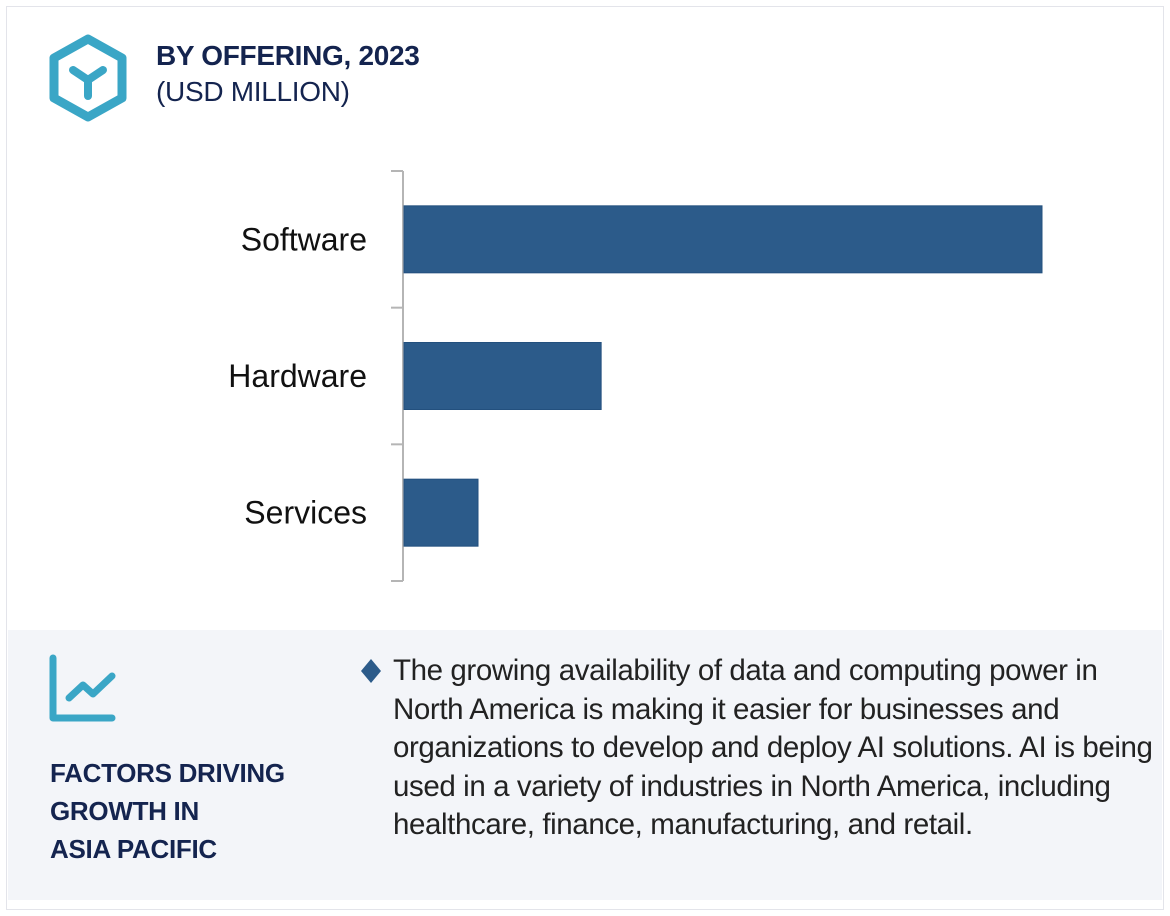 This screenshot has width=1170, height=916. I want to click on bar-software, so click(723, 239).